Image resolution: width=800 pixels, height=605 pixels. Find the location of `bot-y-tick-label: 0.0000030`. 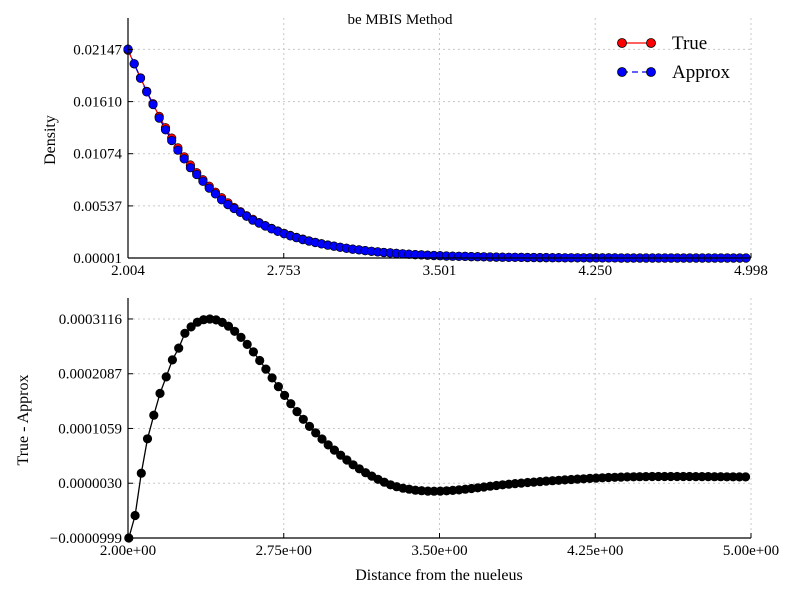

bot-y-tick-label: 0.0000030 is located at coordinates (90, 484).